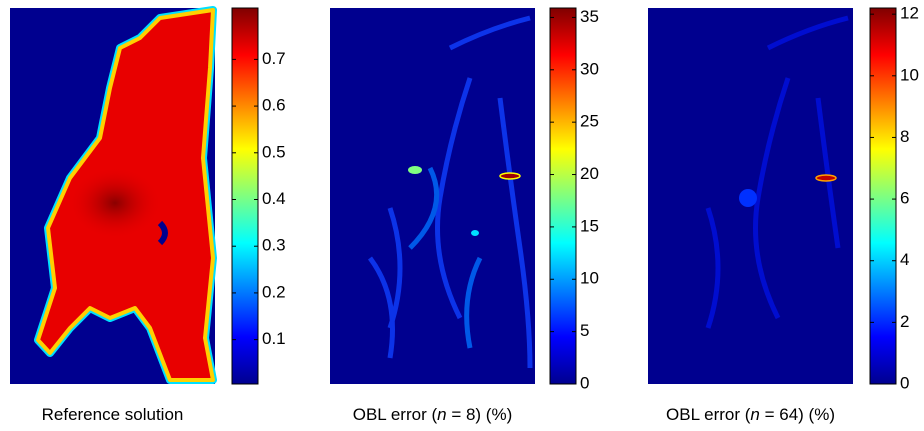  What do you see at coordinates (909, 13) in the screenshot?
I see `colorbar-tick-label: 12` at bounding box center [909, 13].